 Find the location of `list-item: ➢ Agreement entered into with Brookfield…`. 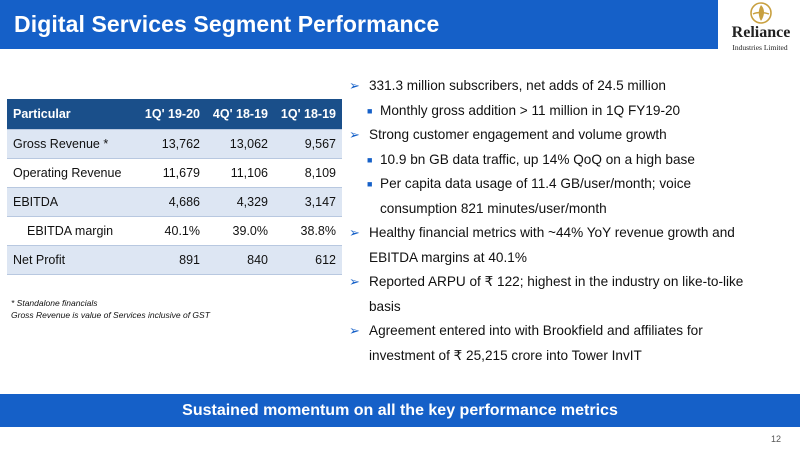

list-item: ➢ Agreement entered into with Brookfield… is located at coordinates (569, 331).